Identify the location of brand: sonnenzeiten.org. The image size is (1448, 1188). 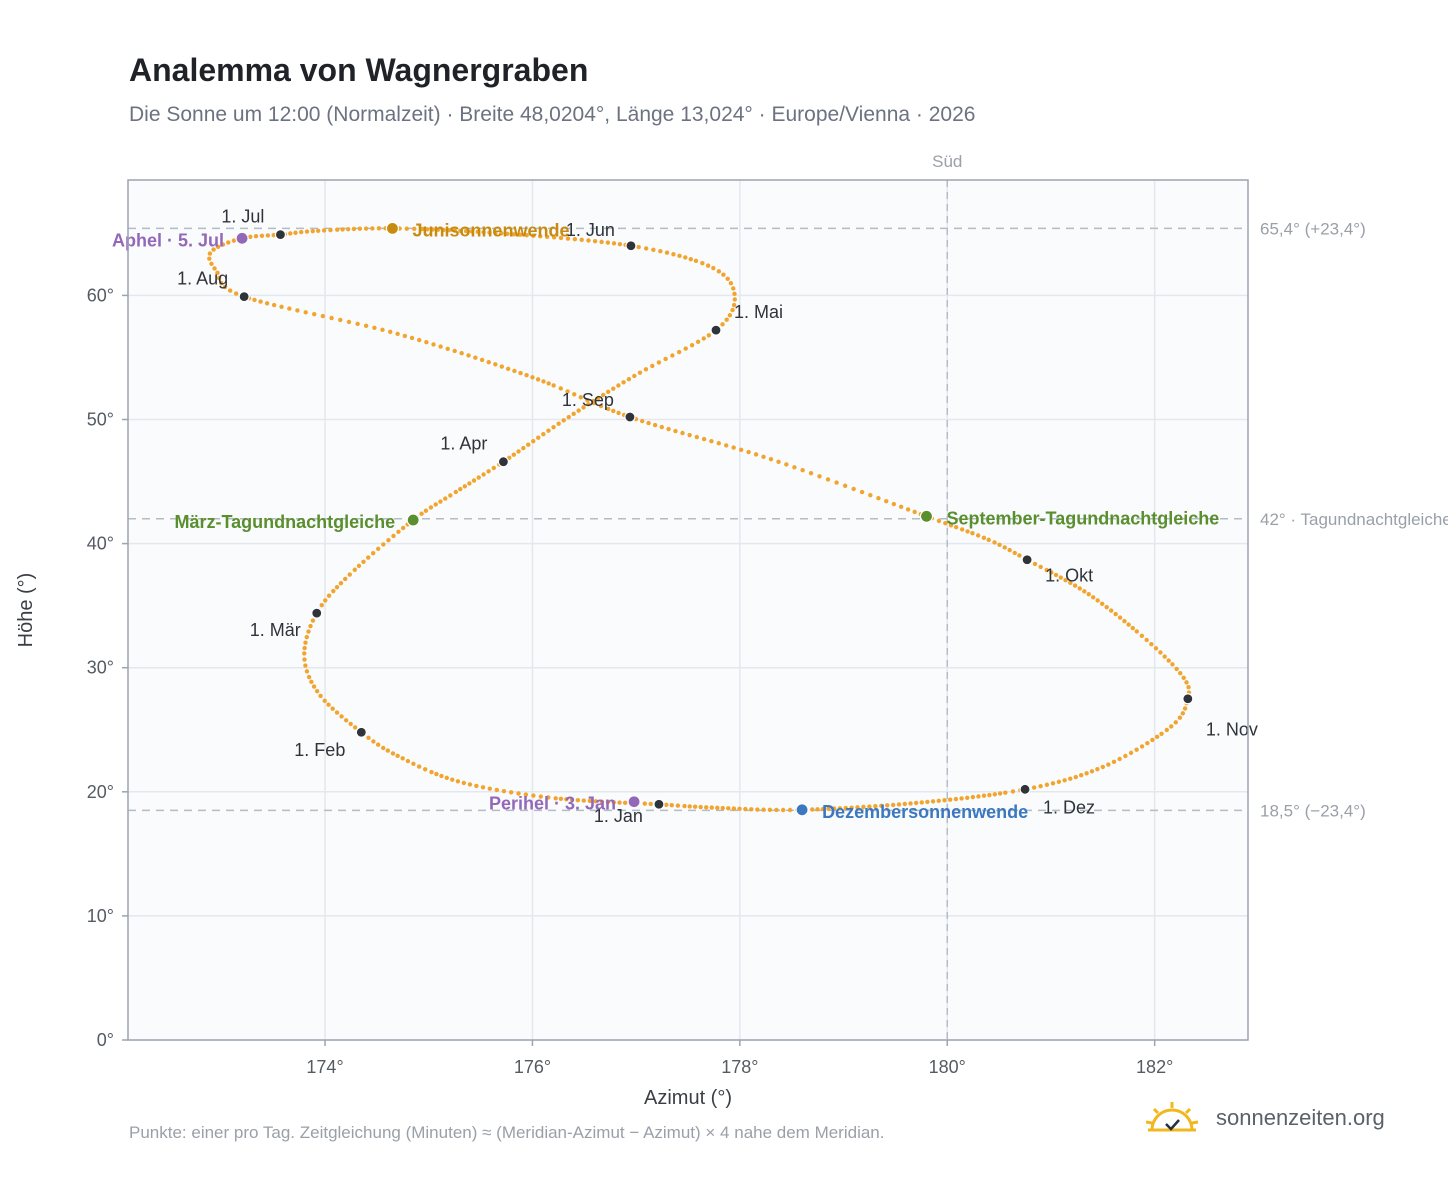
(1265, 1118).